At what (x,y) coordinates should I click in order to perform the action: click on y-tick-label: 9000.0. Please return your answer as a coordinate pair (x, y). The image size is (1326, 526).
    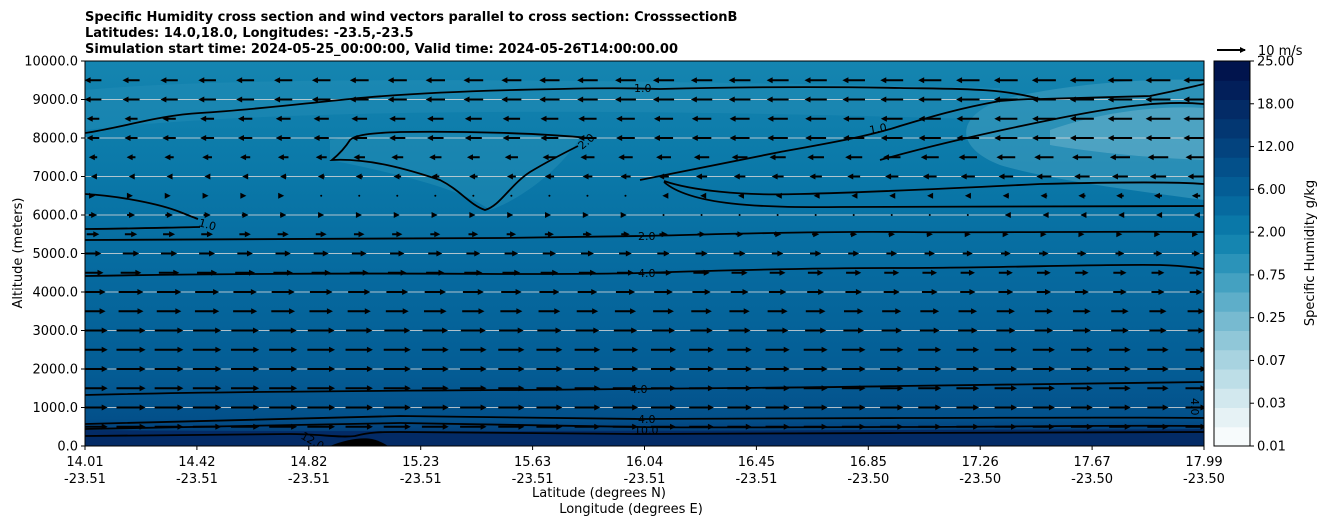
    Looking at the image, I should click on (56, 100).